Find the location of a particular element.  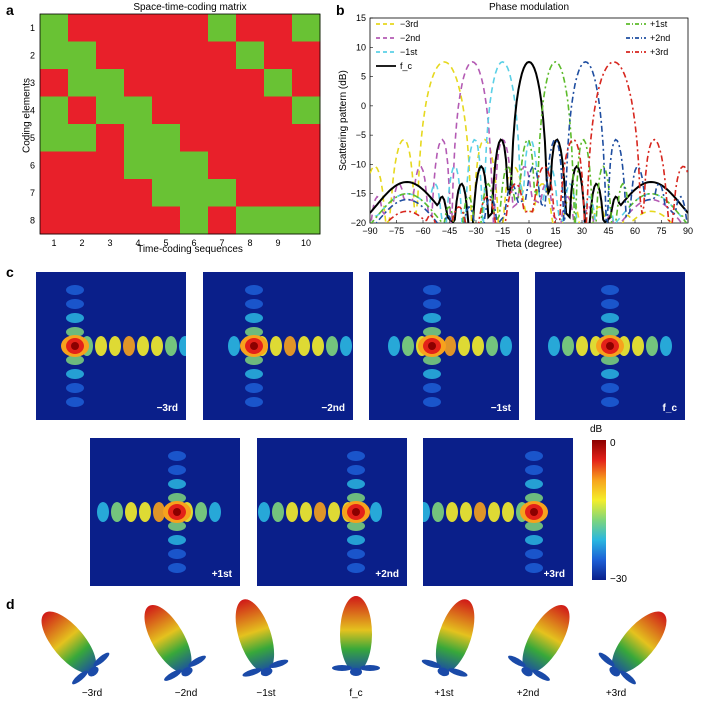

matrix-x-tick: 4 is located at coordinates (137, 243).